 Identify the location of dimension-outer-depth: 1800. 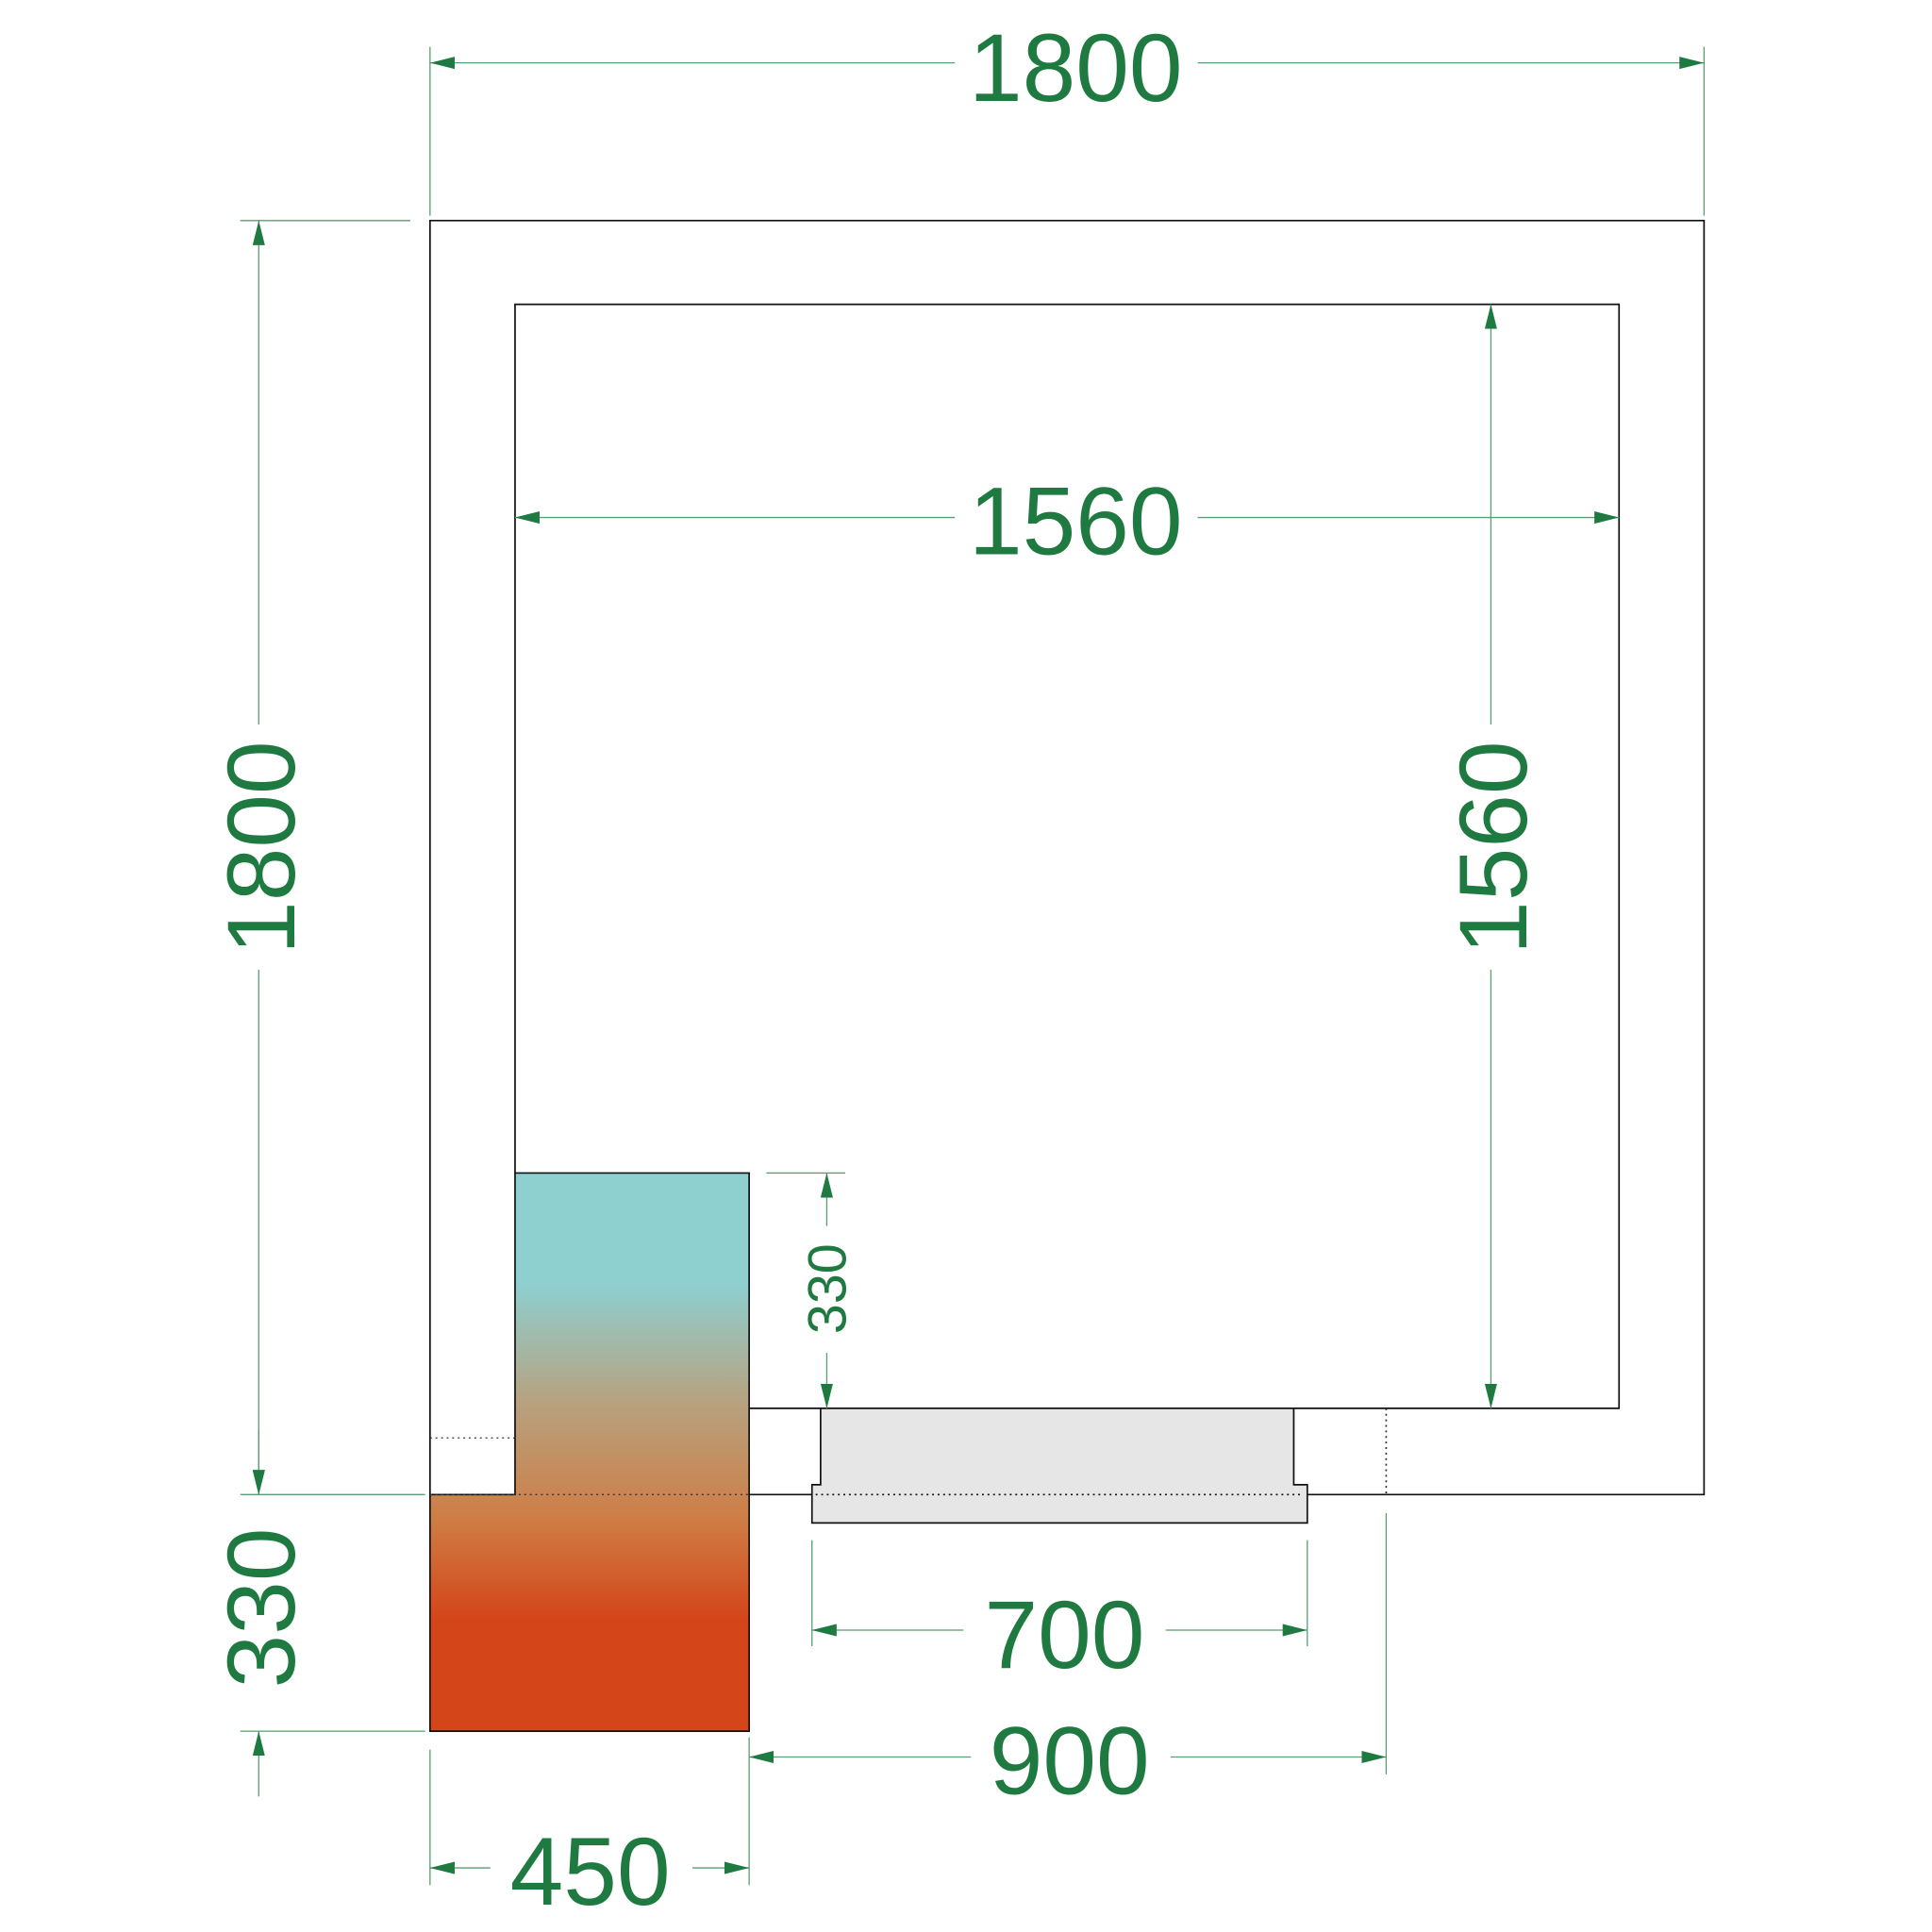
(261, 857).